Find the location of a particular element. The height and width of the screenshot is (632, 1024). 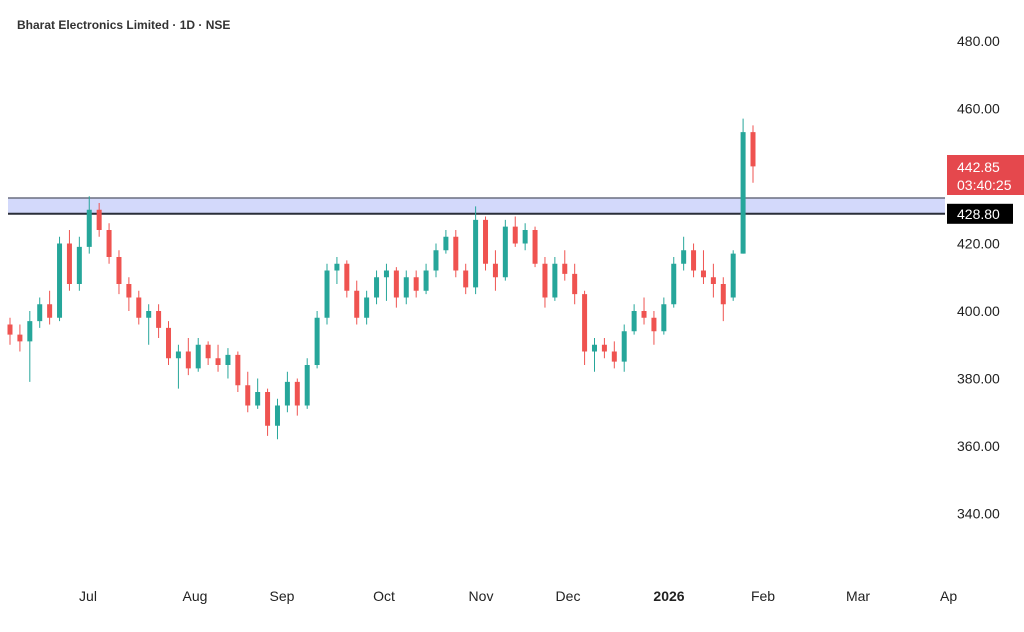

countdown-label: 03:40:25 is located at coordinates (984, 185).